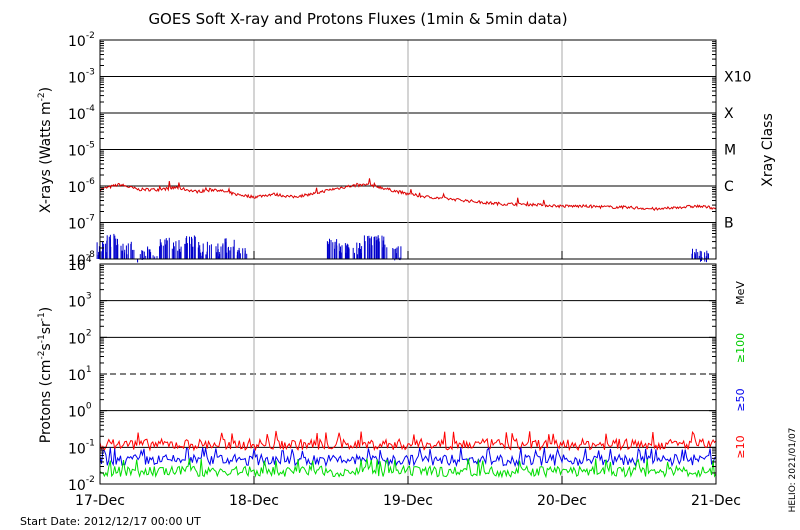 The width and height of the screenshot is (800, 530). Describe the element at coordinates (562, 501) in the screenshot. I see `x-tick-label: 20-Dec` at that location.